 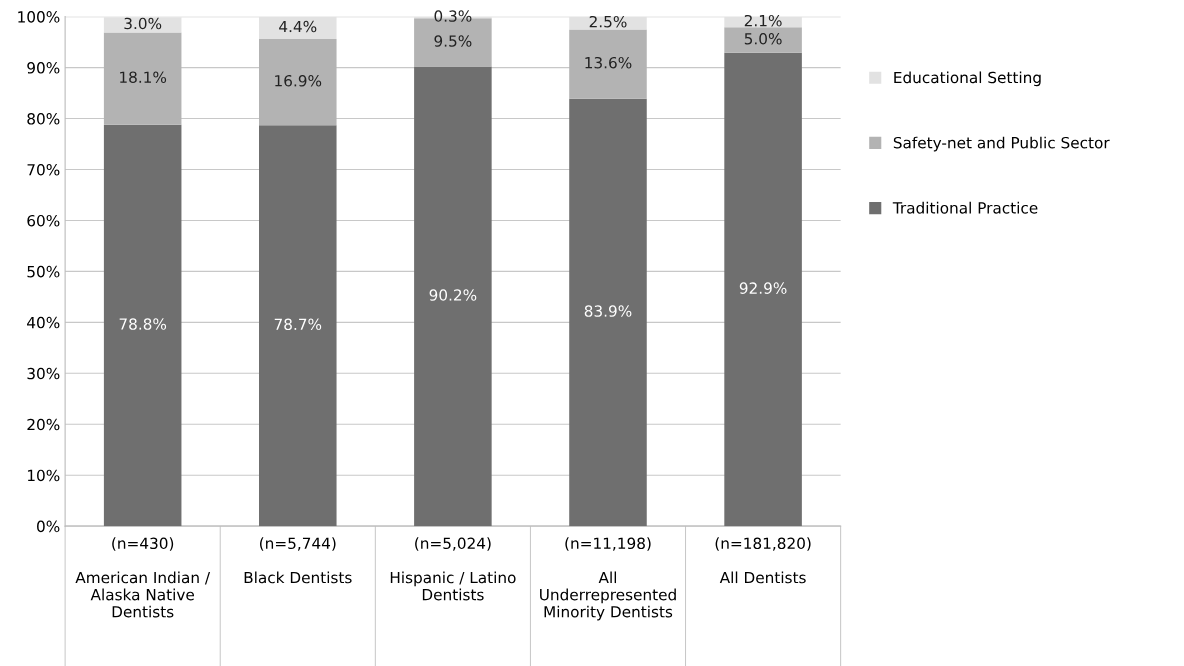 I want to click on legend-label: Traditional Practice, so click(x=965, y=207).